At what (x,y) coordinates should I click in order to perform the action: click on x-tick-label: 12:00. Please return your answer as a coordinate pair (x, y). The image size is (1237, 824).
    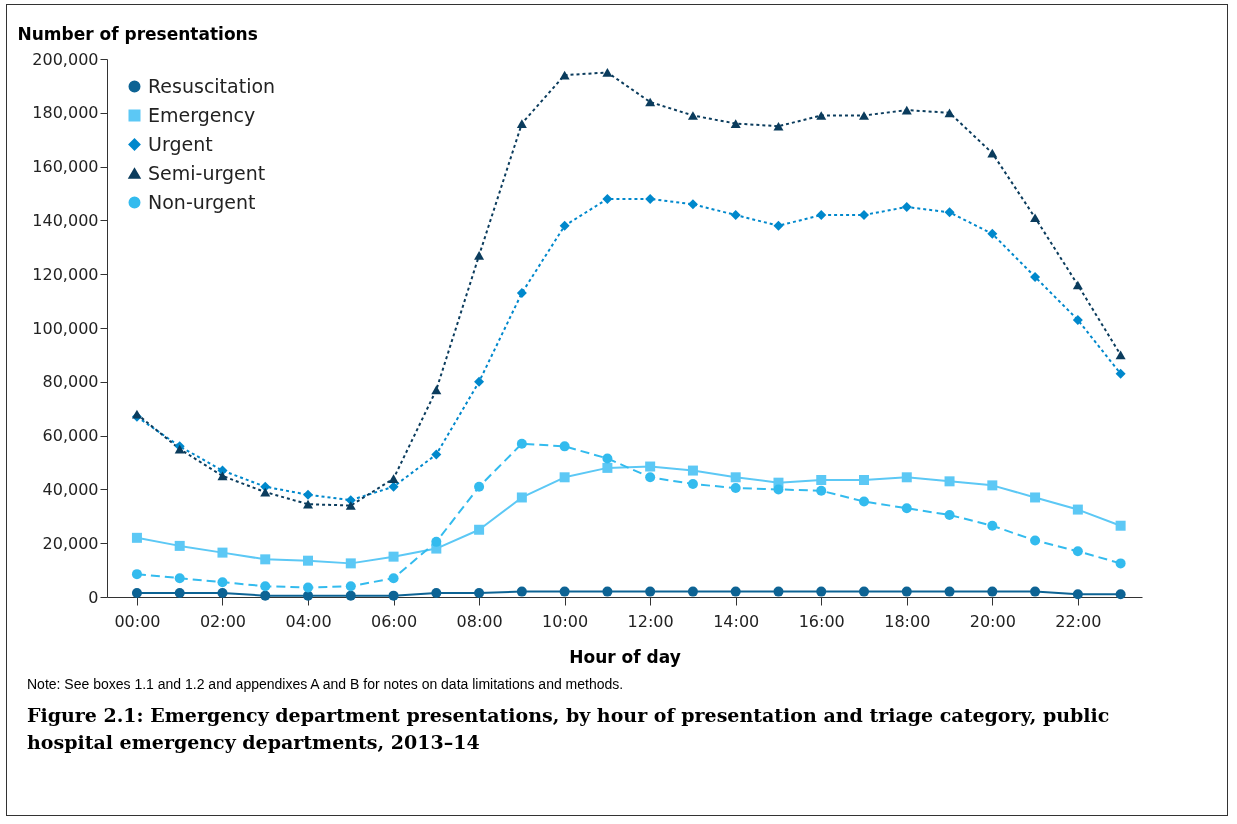
    Looking at the image, I should click on (650, 621).